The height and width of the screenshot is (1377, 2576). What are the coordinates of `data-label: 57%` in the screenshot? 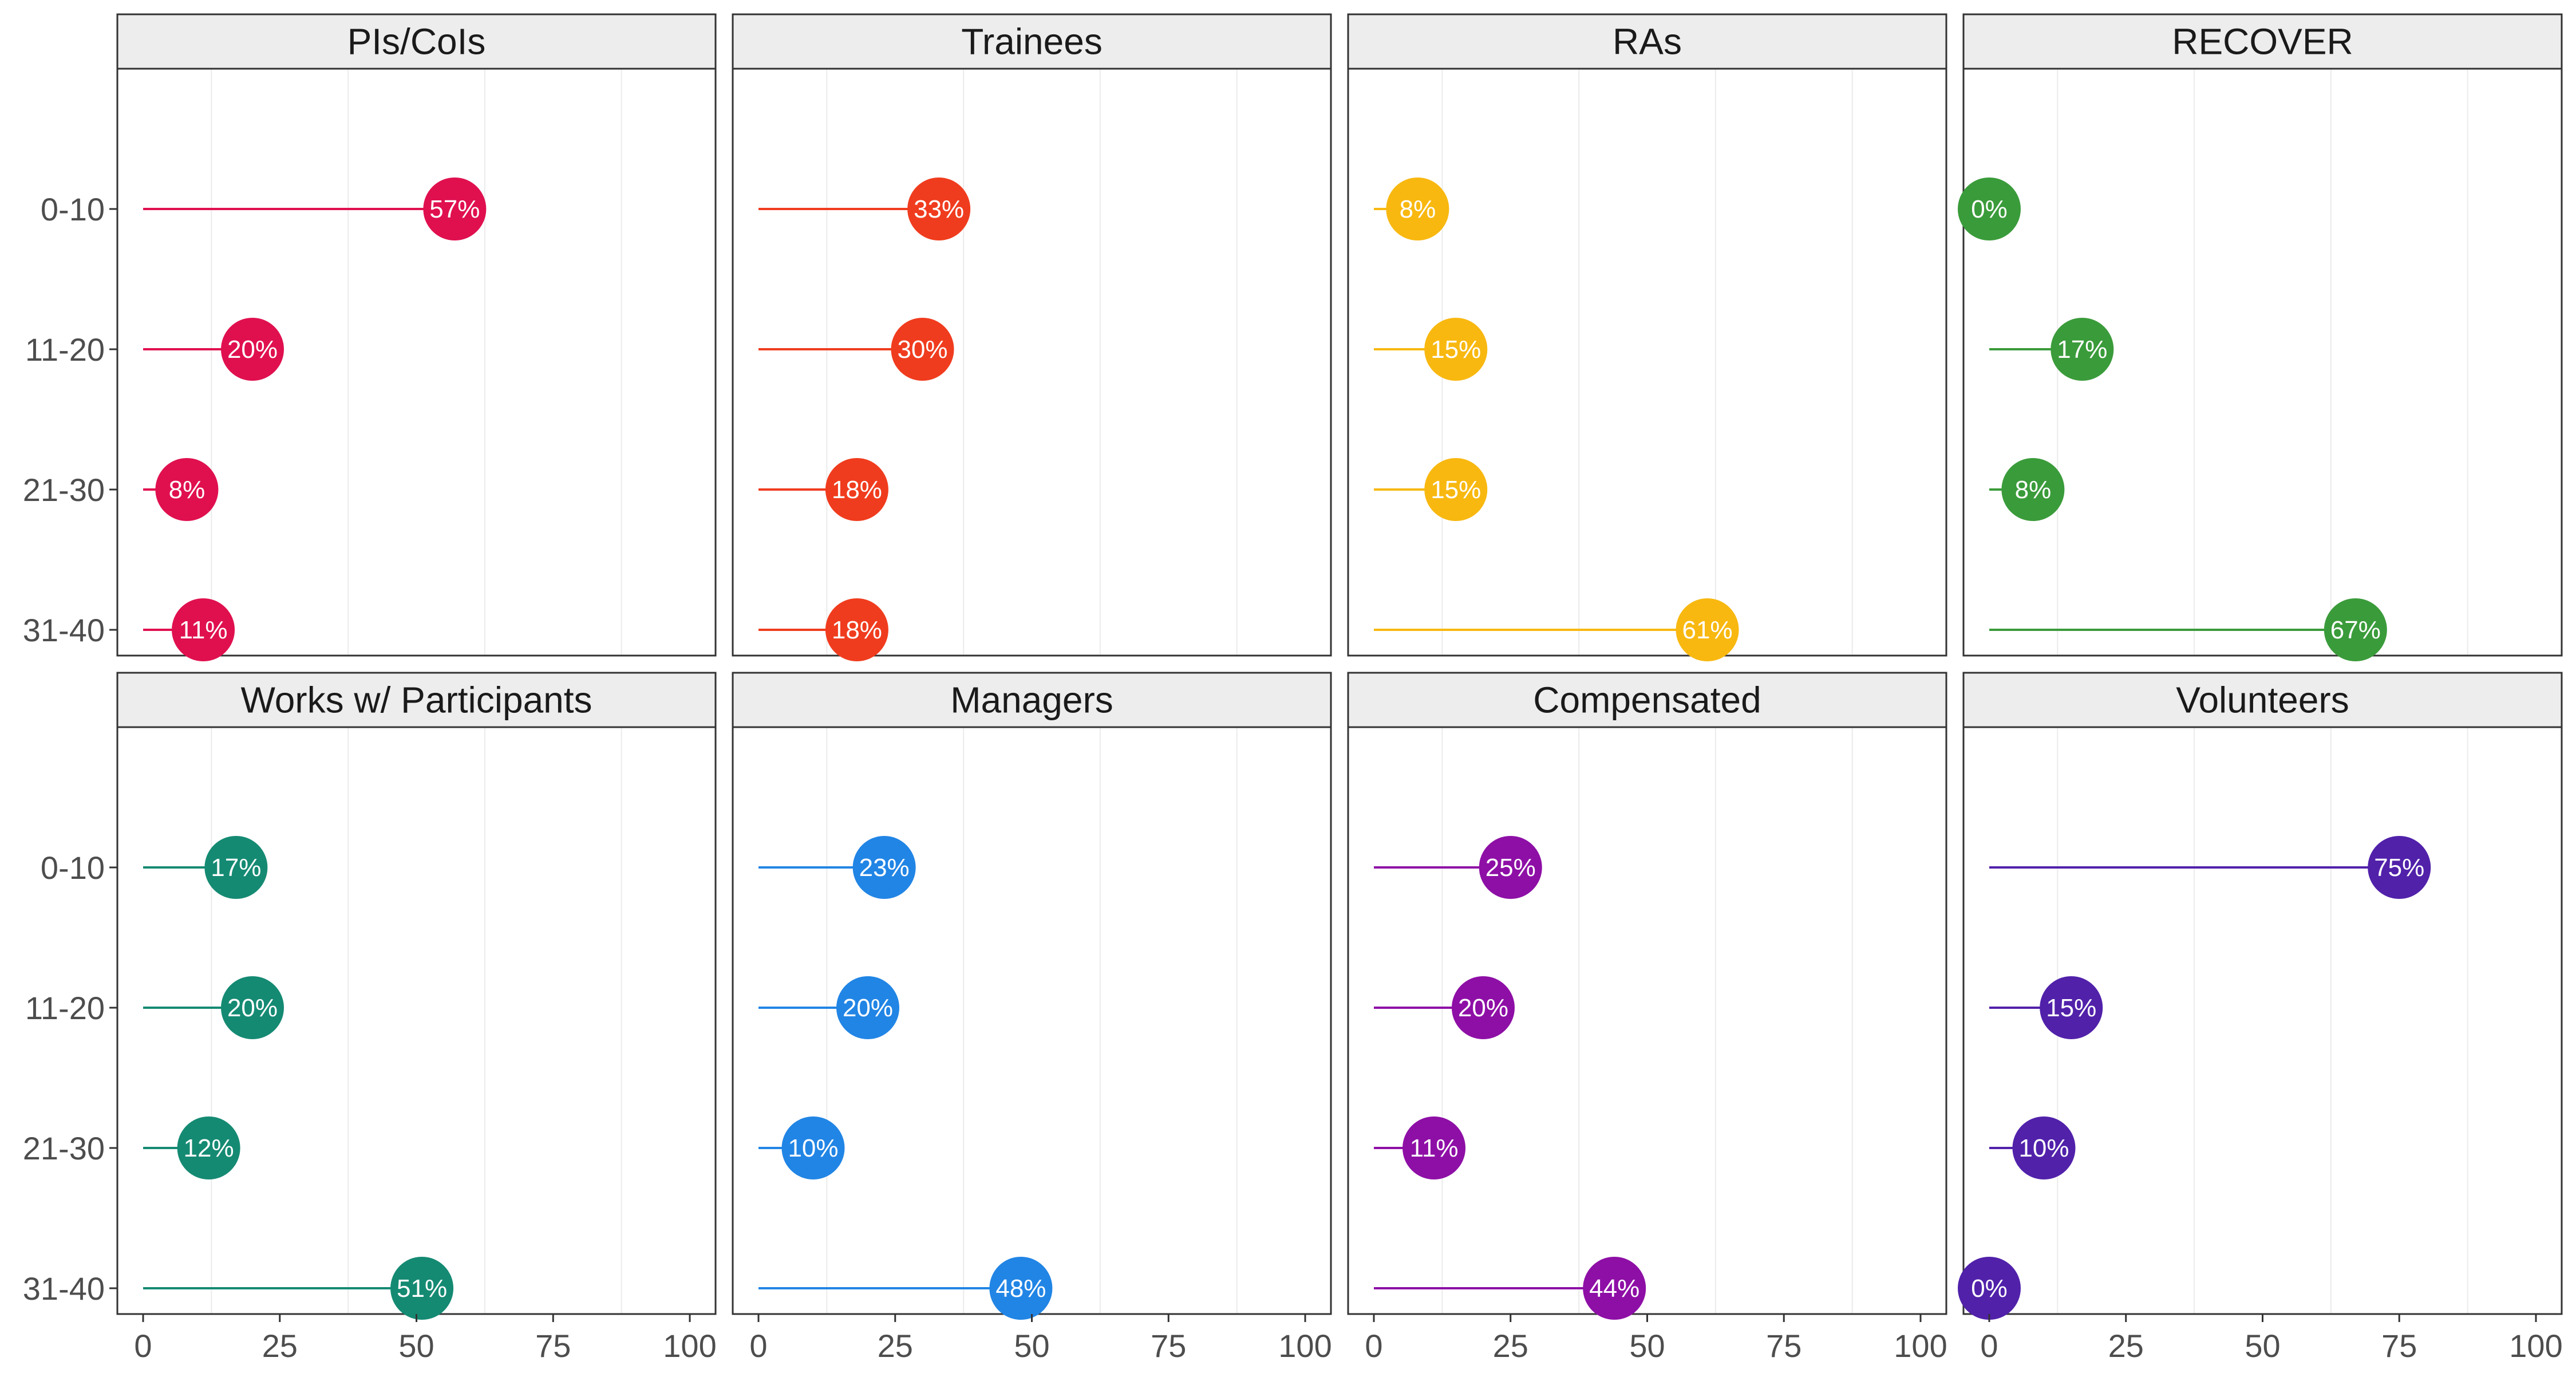 It's located at (454, 209).